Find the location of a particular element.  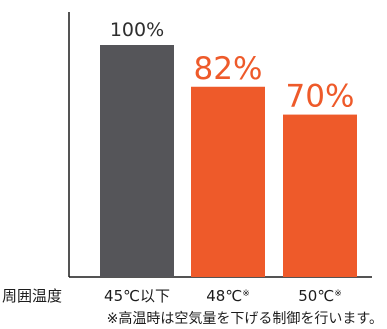

category-tick-label-2: 48℃※ is located at coordinates (227, 296).